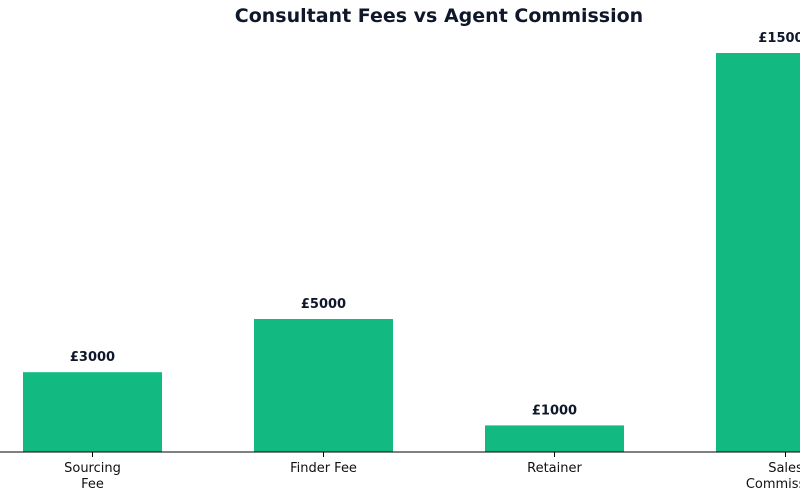  Describe the element at coordinates (323, 468) in the screenshot. I see `x-tick-label-1: Finder Fee` at that location.